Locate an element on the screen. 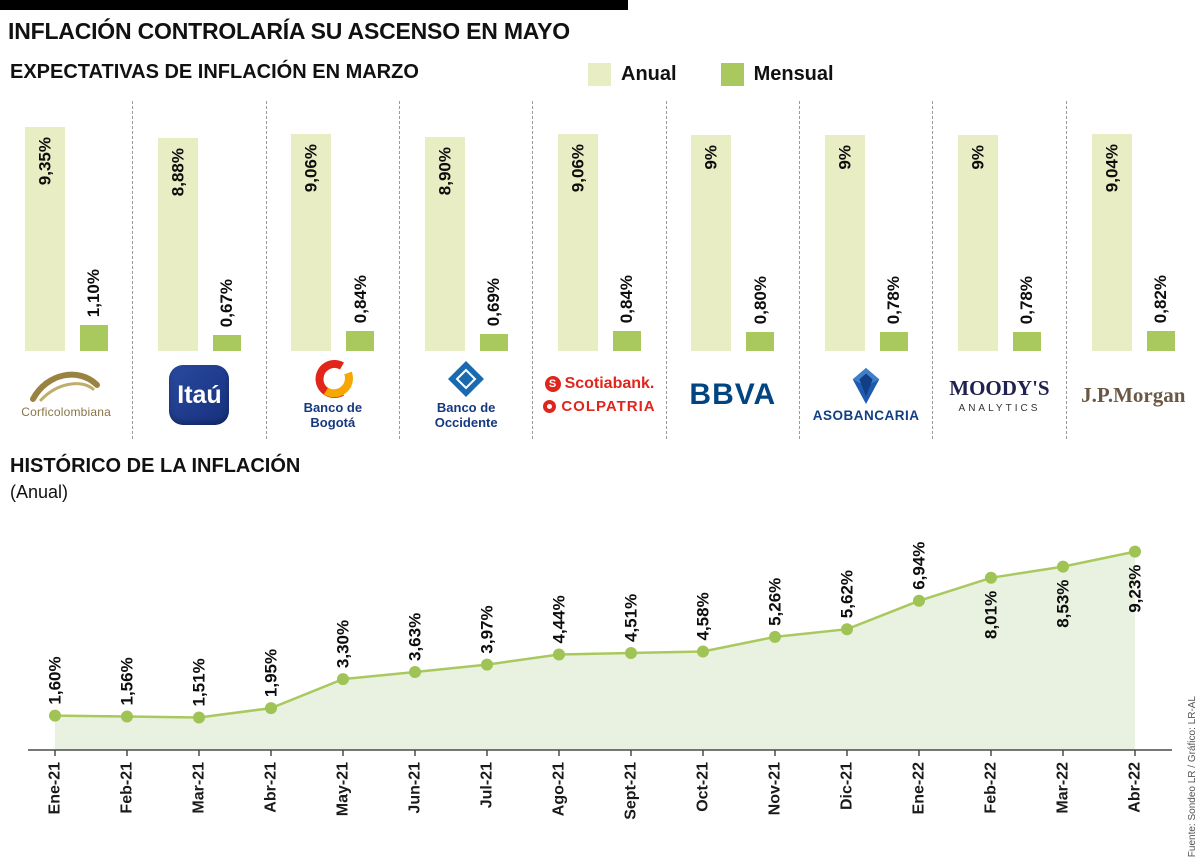 This screenshot has width=1200, height=865. month-label-Jun-21: Jun-21 is located at coordinates (415, 788).